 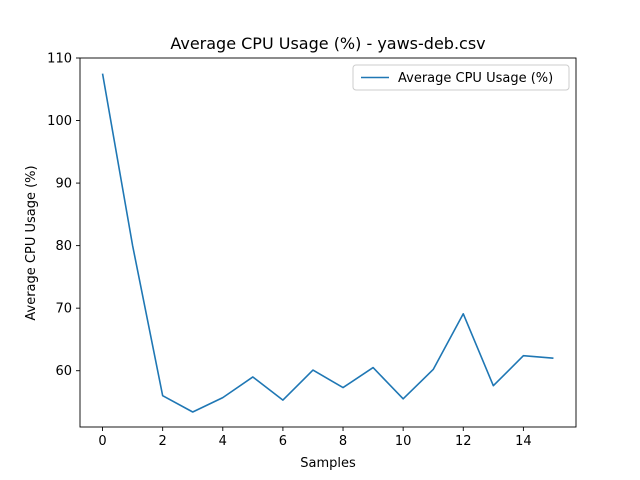 What do you see at coordinates (343, 441) in the screenshot?
I see `x-tick-label: 8` at bounding box center [343, 441].